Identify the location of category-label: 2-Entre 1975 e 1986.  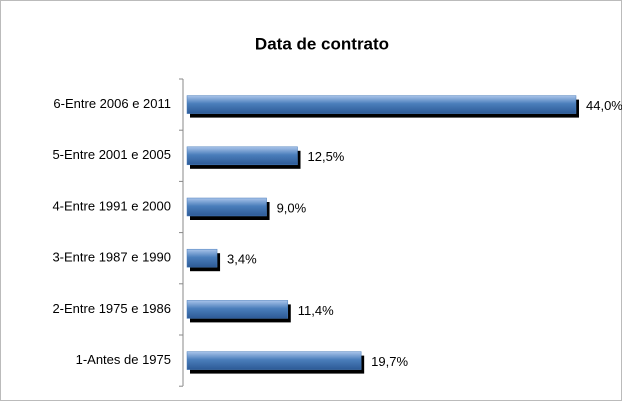
(111, 308).